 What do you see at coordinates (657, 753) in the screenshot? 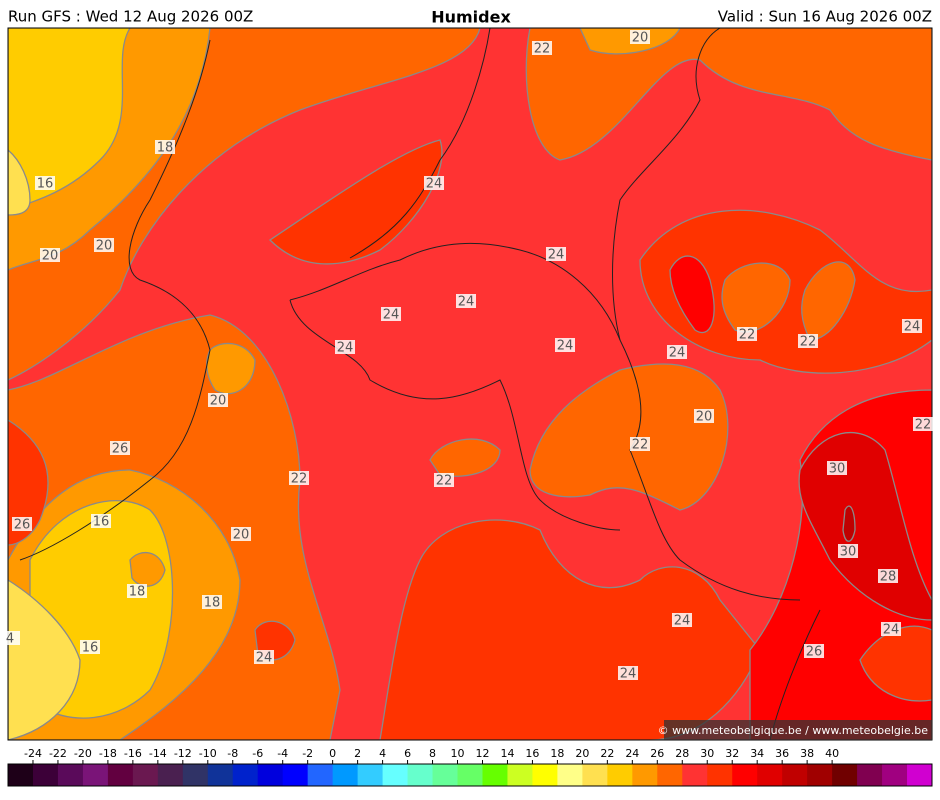
I see `colorbar-tick-label: 26` at bounding box center [657, 753].